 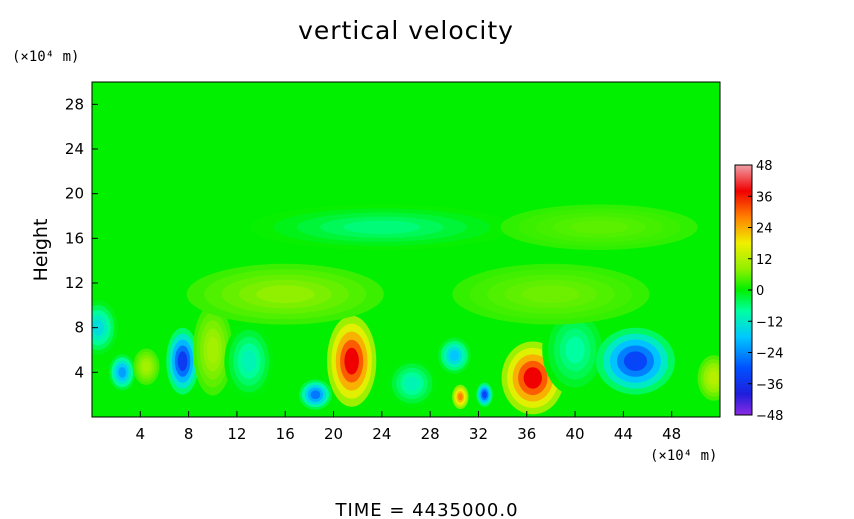 I want to click on y-axis: 4 8 12 16 20 24 28, so click(x=81, y=238).